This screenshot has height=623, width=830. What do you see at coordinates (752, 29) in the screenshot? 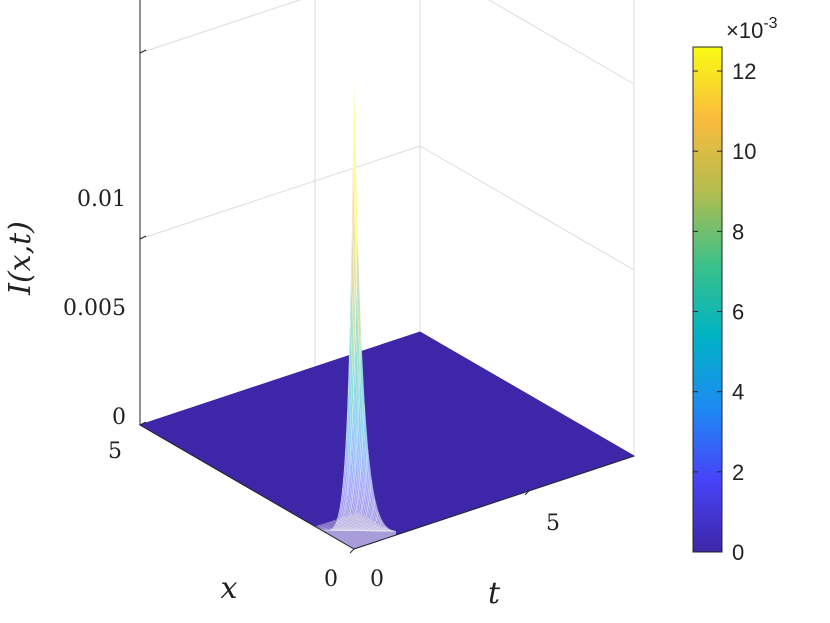
I see `colorbar-exponent-base: ×10⁻³` at bounding box center [752, 29].